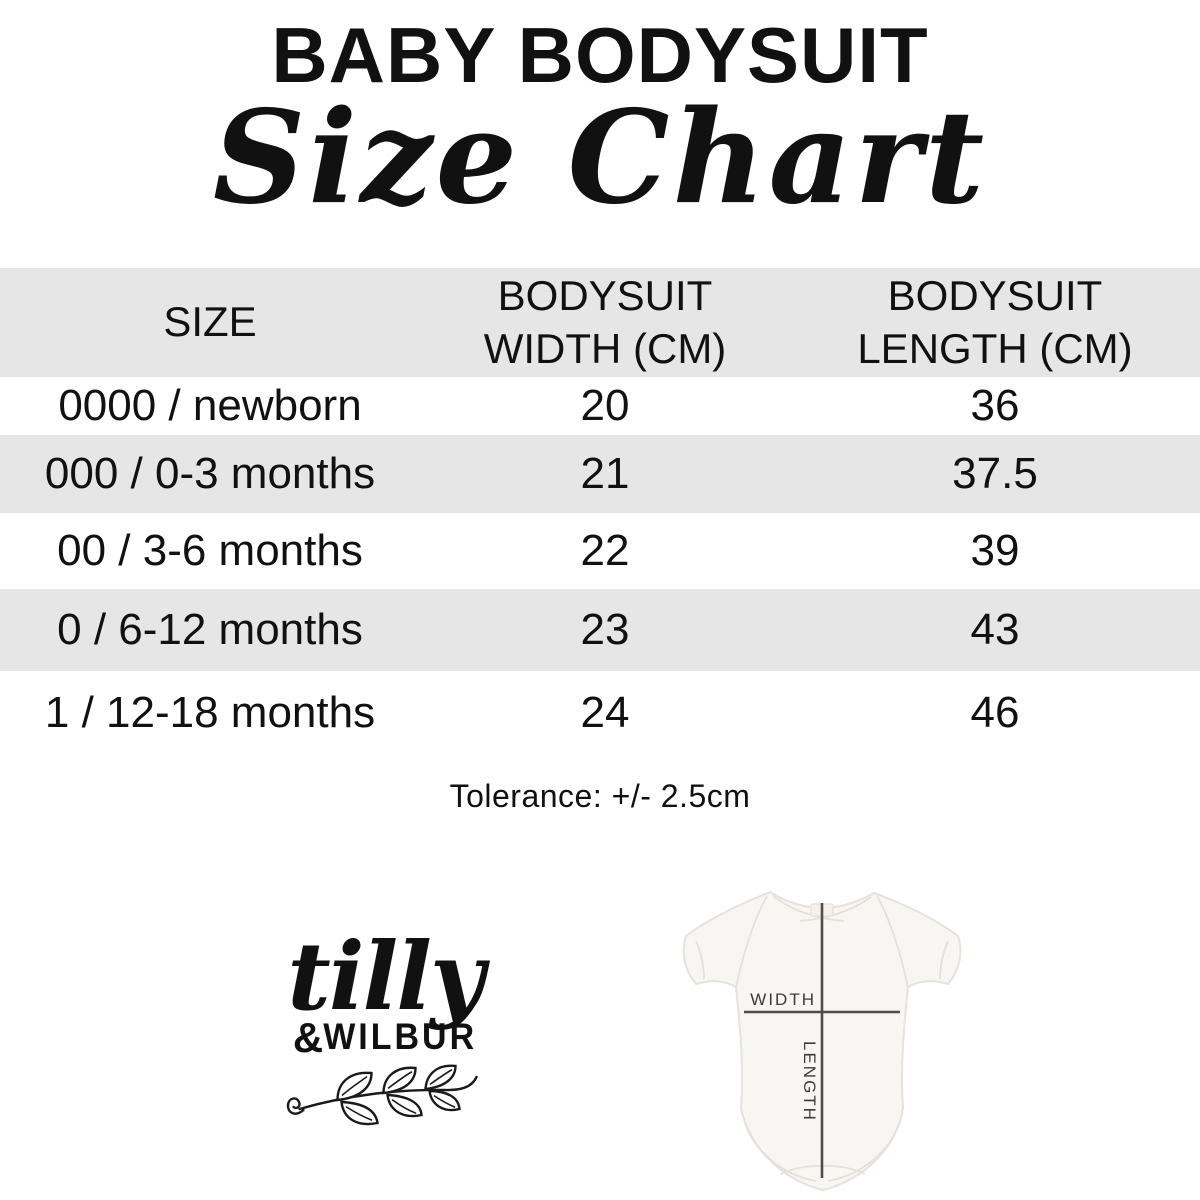 Image resolution: width=1200 pixels, height=1200 pixels. What do you see at coordinates (995, 550) in the screenshot?
I see `length-cell: 39` at bounding box center [995, 550].